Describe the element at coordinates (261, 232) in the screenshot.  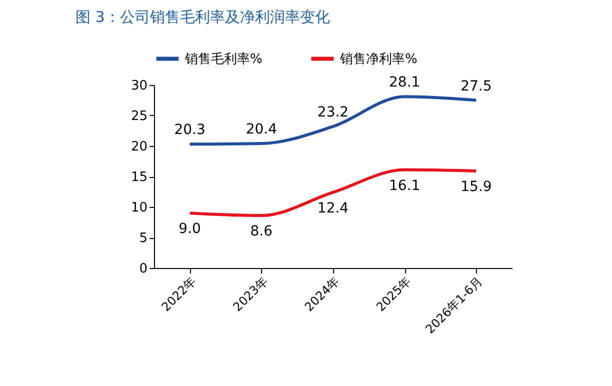
I see `data-label: 8.6` at that location.